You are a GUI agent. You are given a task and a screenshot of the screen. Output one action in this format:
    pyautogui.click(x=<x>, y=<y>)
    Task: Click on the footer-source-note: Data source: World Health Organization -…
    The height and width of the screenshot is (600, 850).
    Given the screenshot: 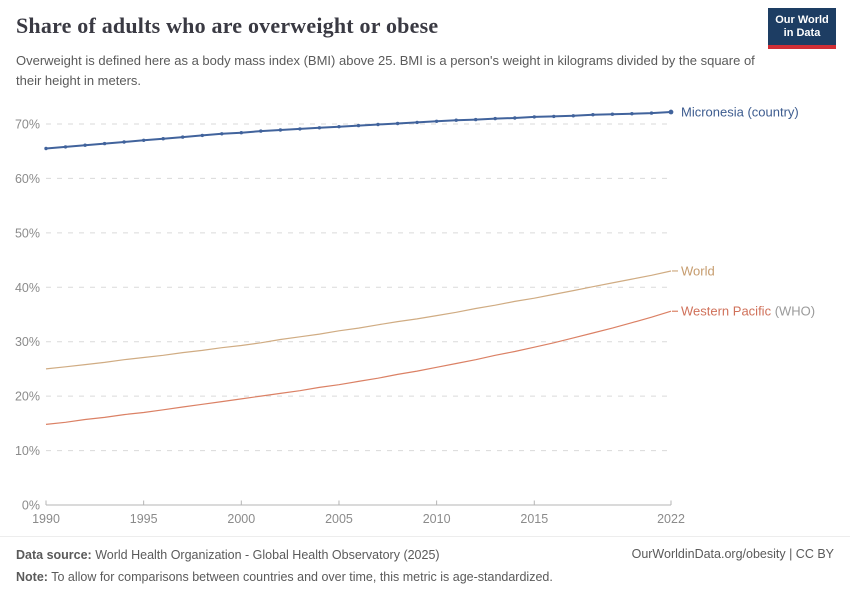 What is the action you would take?
    pyautogui.click(x=284, y=568)
    